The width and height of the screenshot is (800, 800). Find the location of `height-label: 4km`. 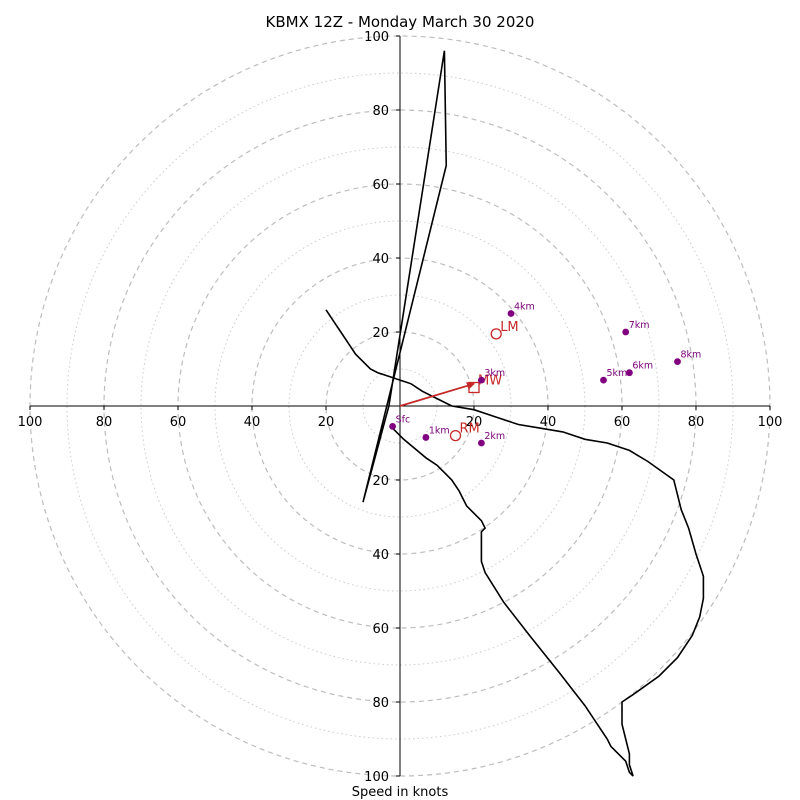

height-label: 4km is located at coordinates (524, 307).